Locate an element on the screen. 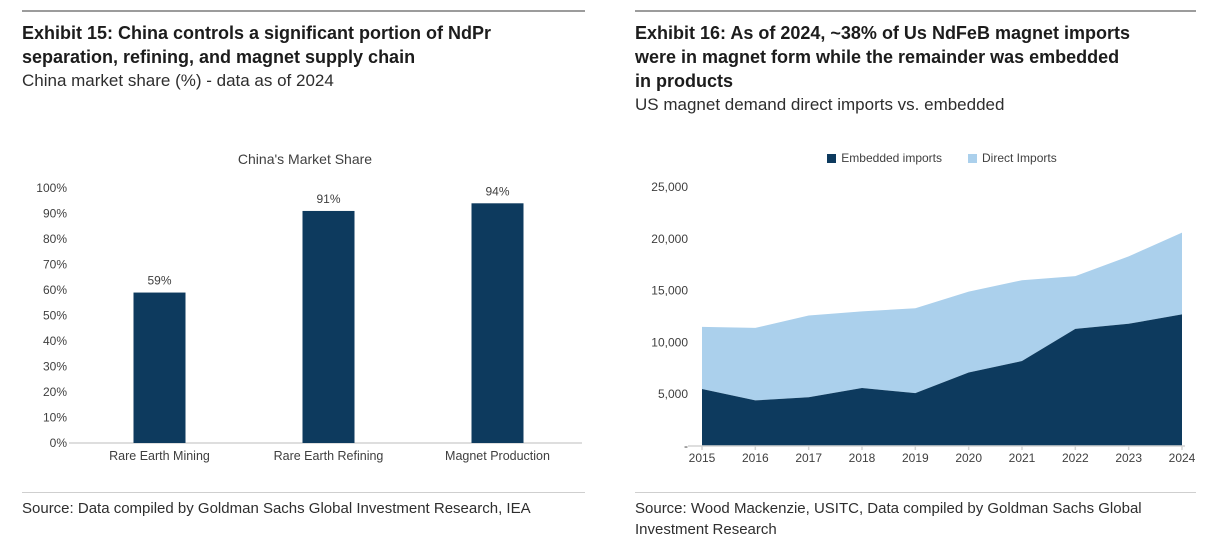  svg-text: 70% is located at coordinates (55, 265).